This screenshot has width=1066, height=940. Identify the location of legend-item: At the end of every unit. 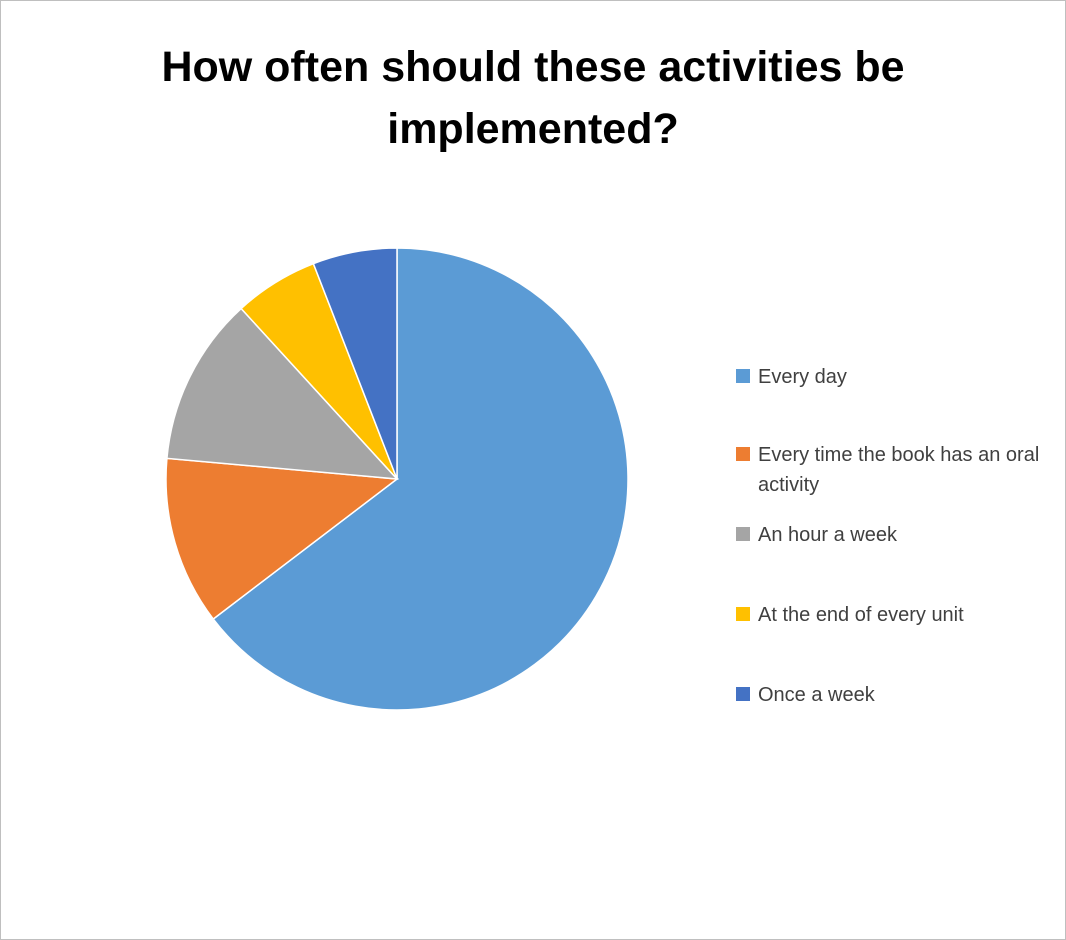
(896, 615).